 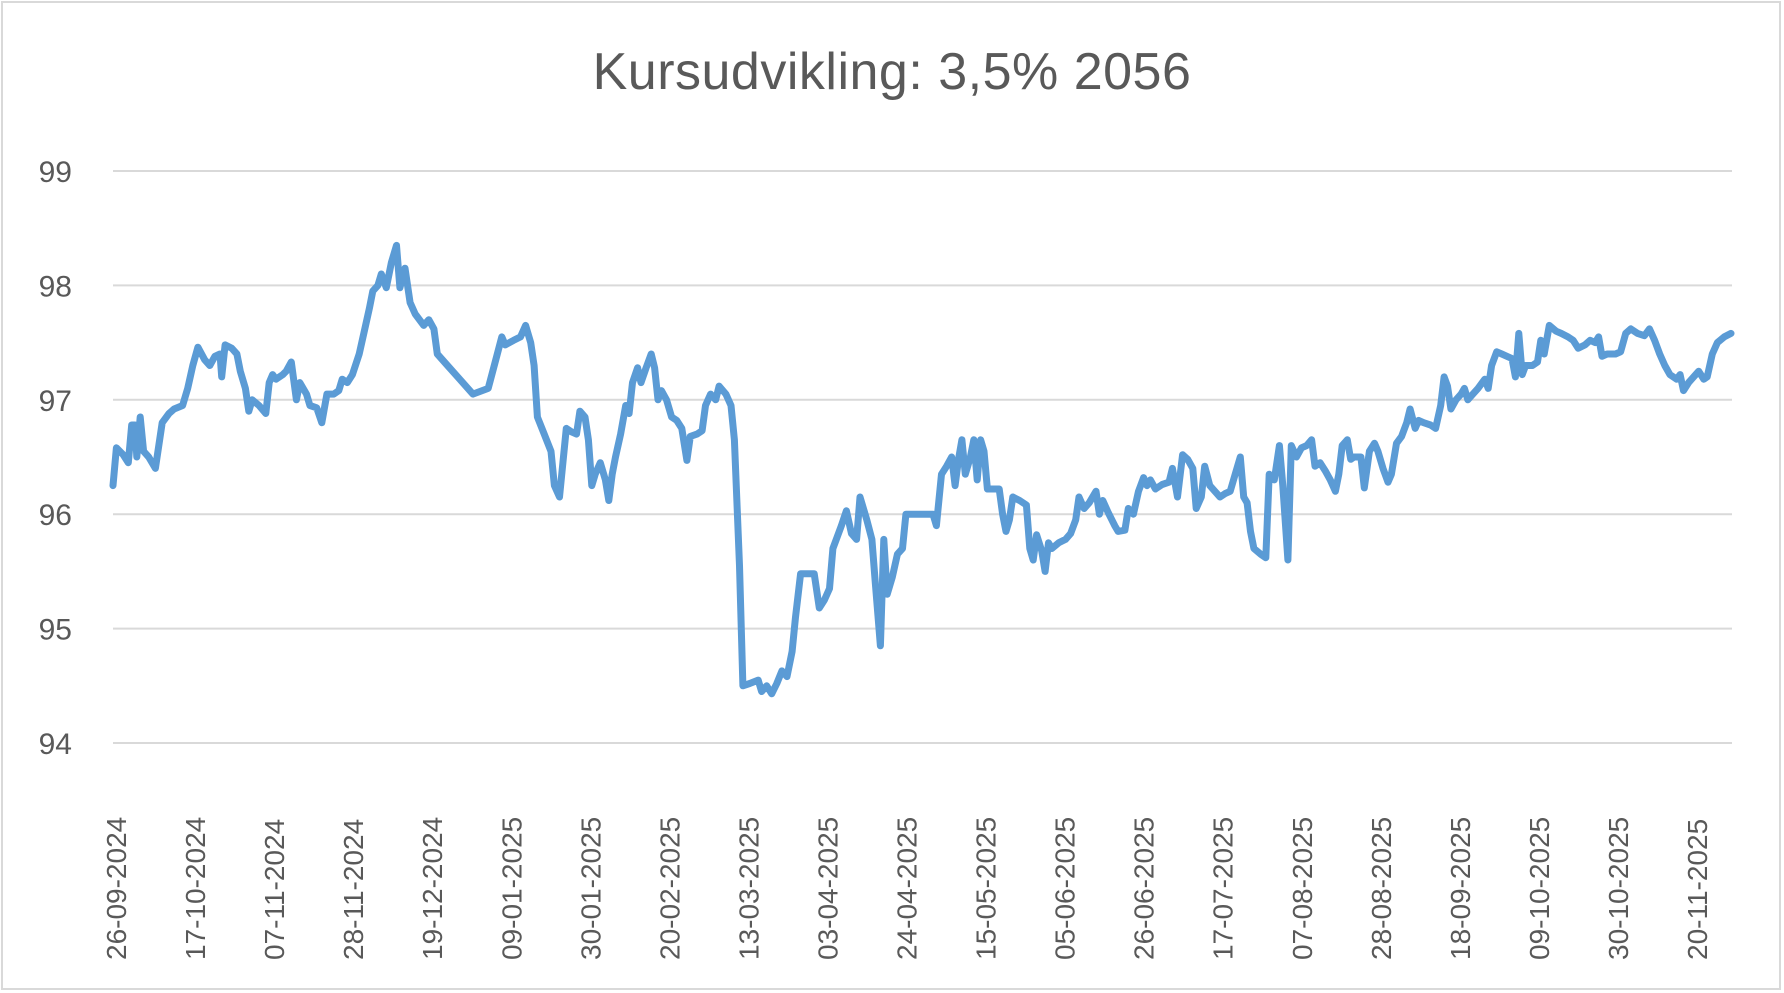 What do you see at coordinates (55, 286) in the screenshot?
I see `y-tick-label: 98` at bounding box center [55, 286].